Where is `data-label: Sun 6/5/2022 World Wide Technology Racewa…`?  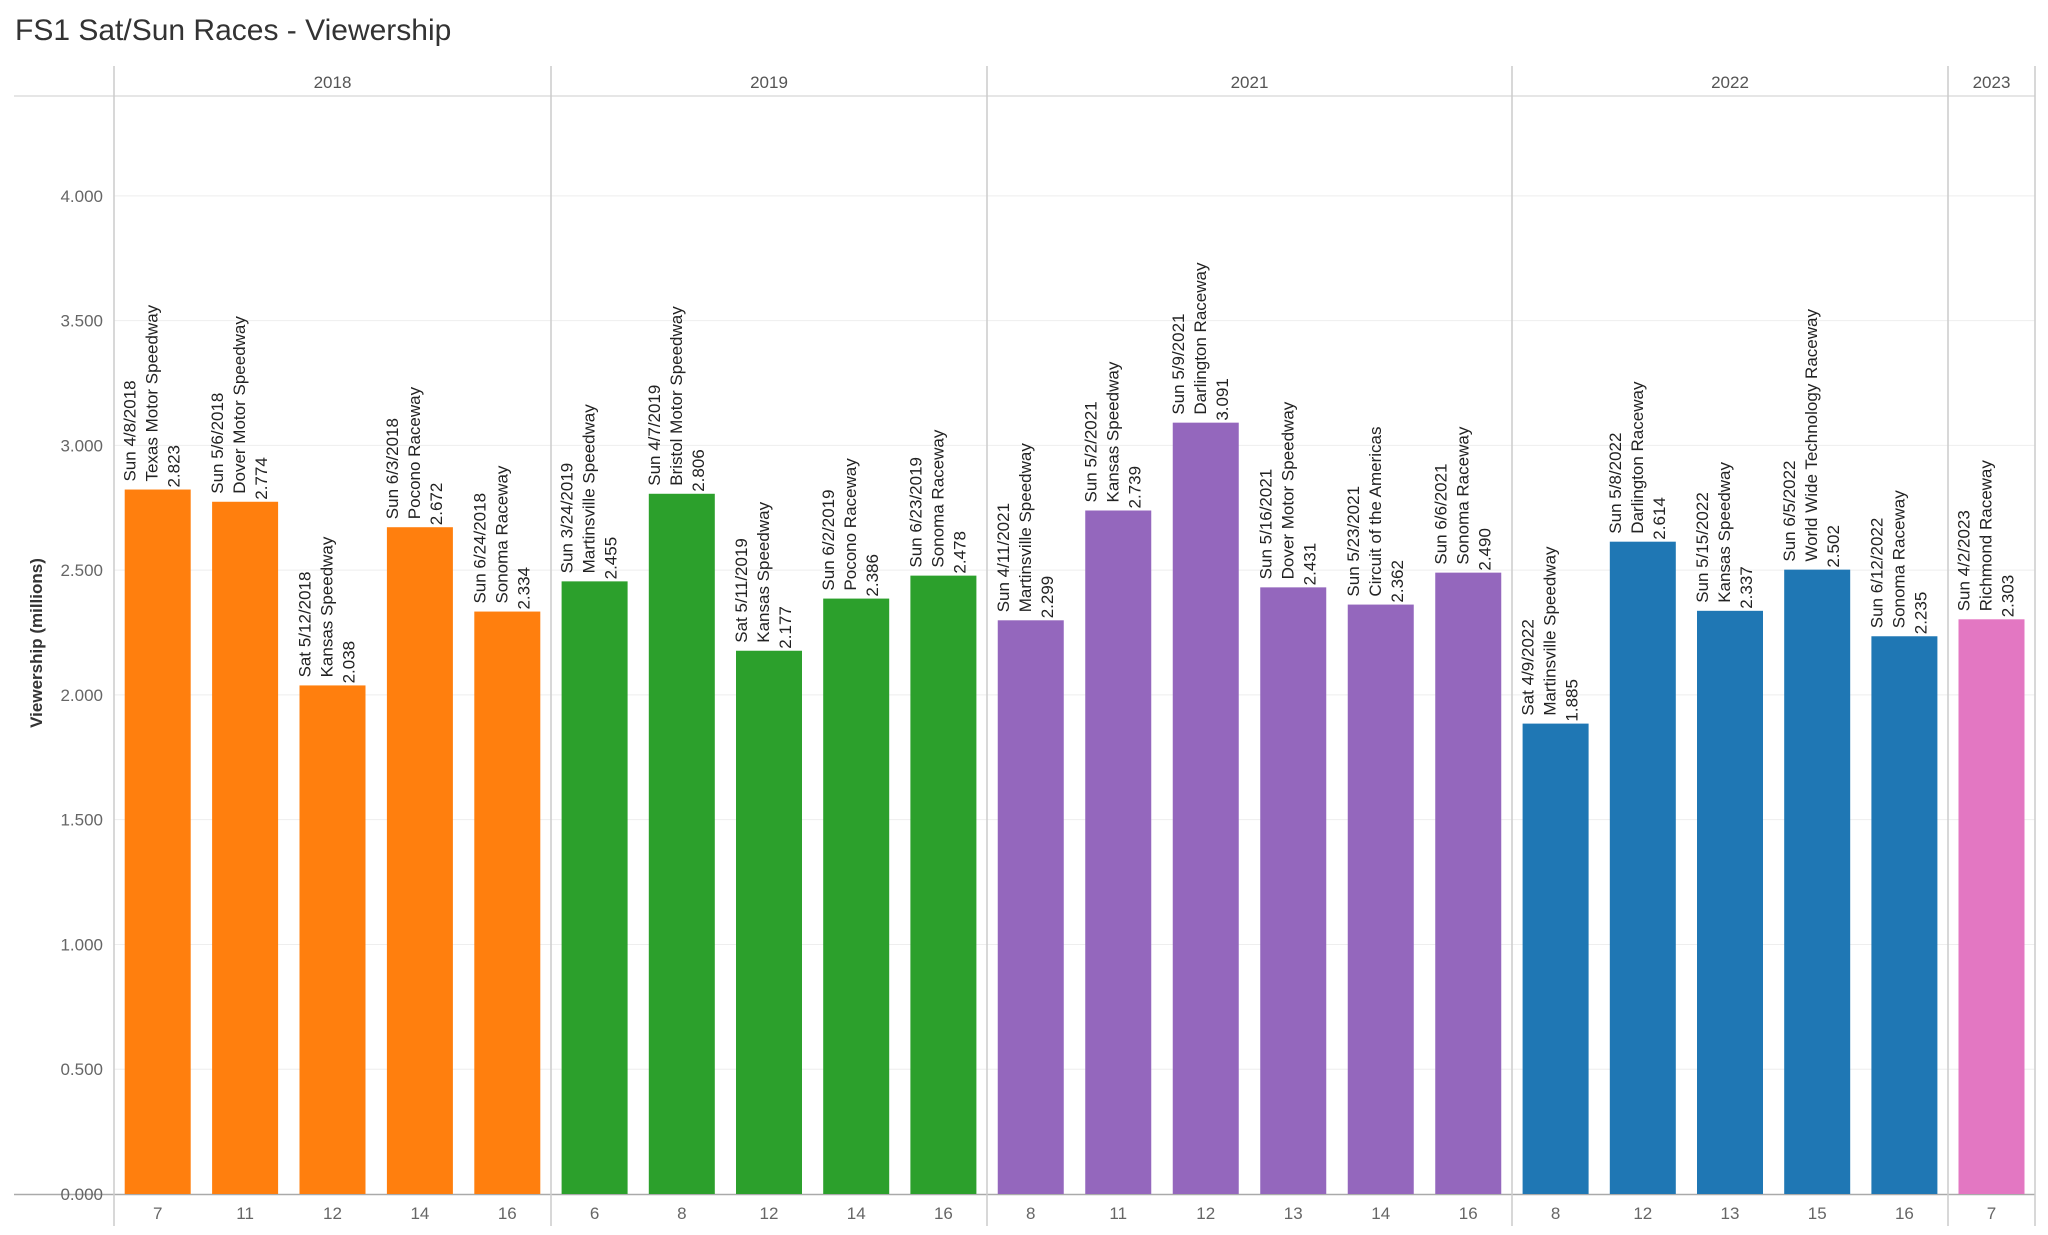
data-label: Sun 6/5/2022 World Wide Technology Racewa… is located at coordinates (1811, 438).